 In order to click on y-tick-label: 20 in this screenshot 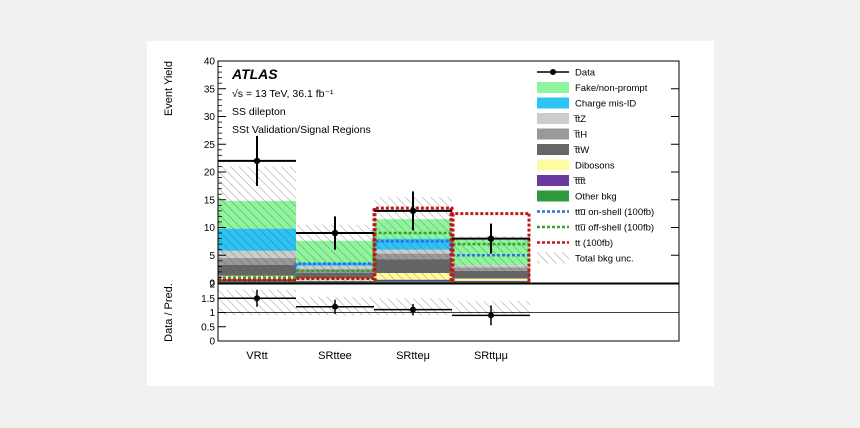, I will do `click(210, 173)`.